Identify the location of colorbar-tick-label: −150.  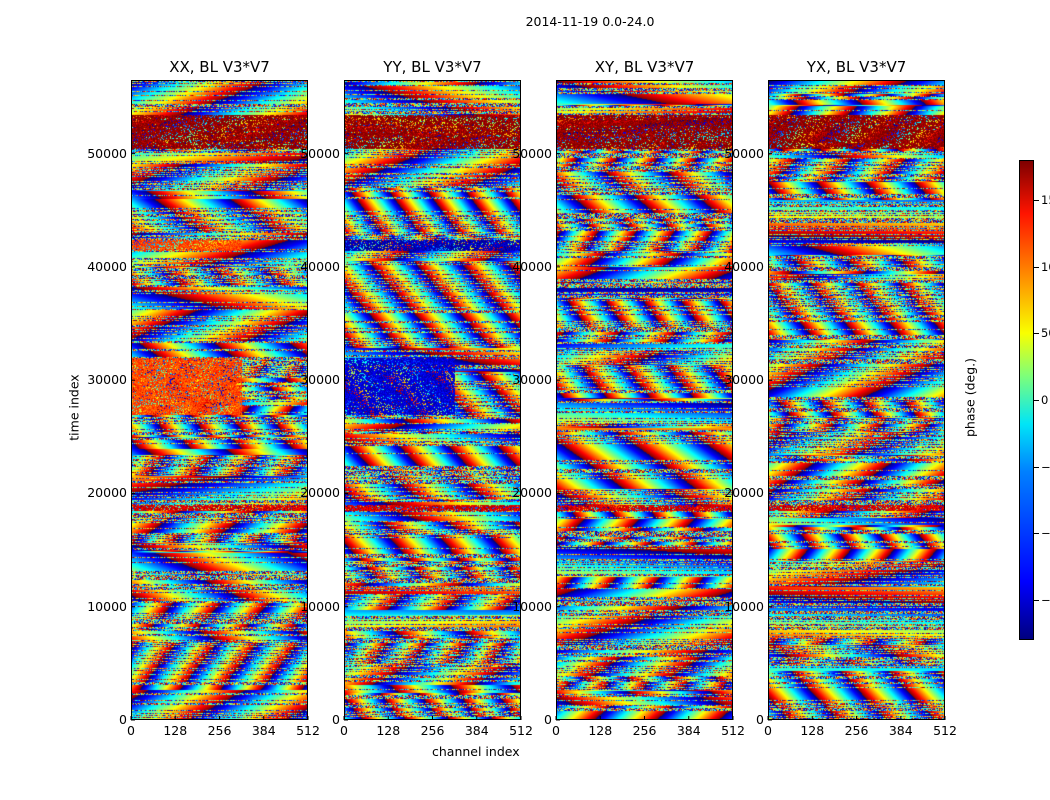
(1045, 600).